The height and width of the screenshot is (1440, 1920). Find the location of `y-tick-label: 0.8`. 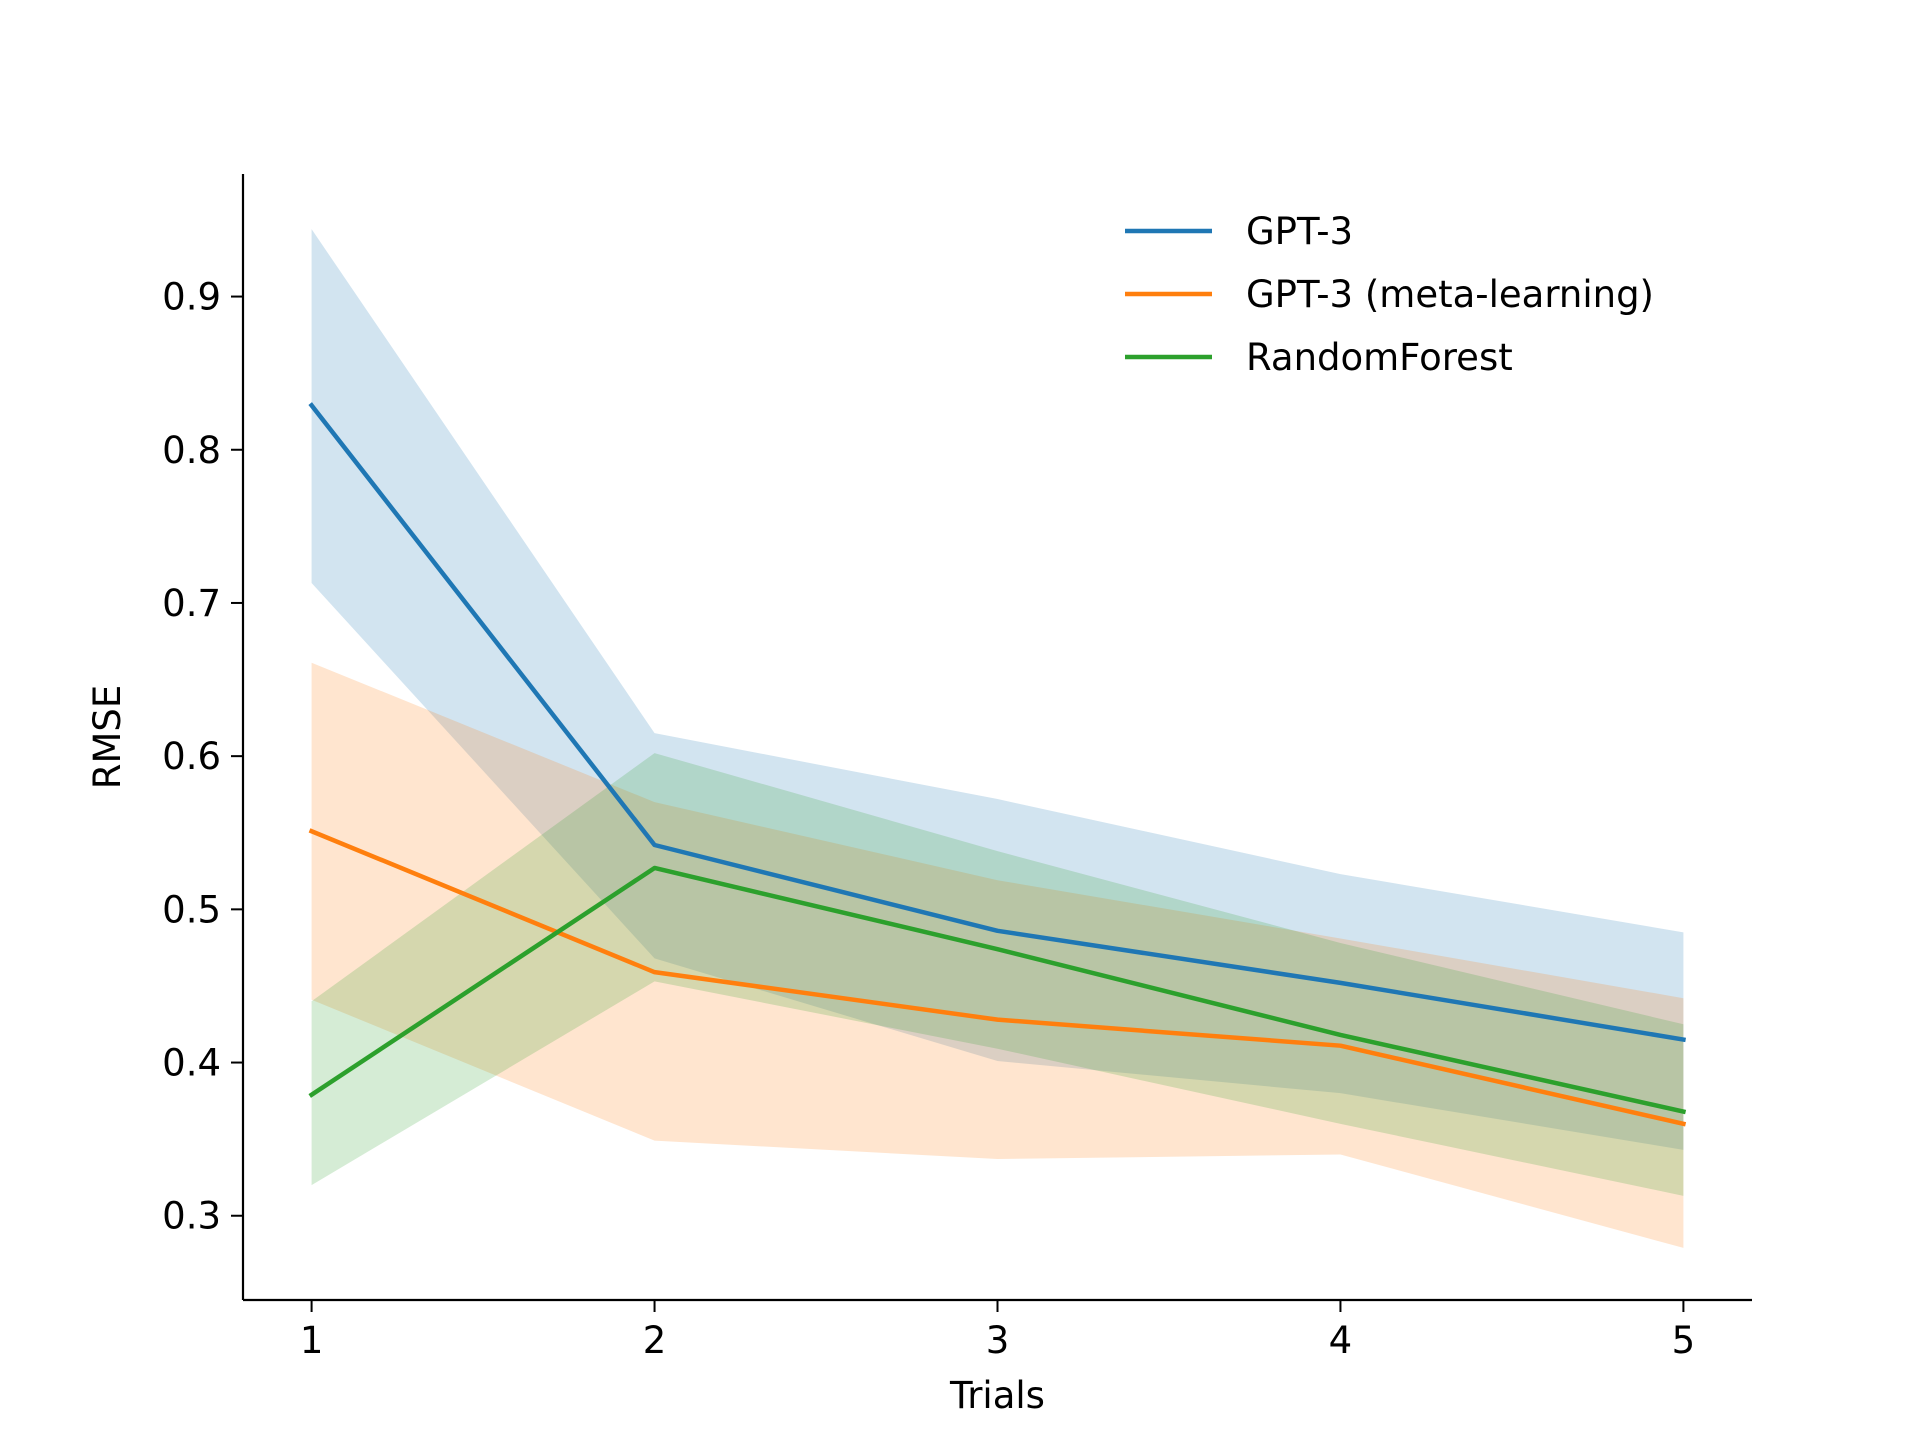

y-tick-label: 0.8 is located at coordinates (191, 450).